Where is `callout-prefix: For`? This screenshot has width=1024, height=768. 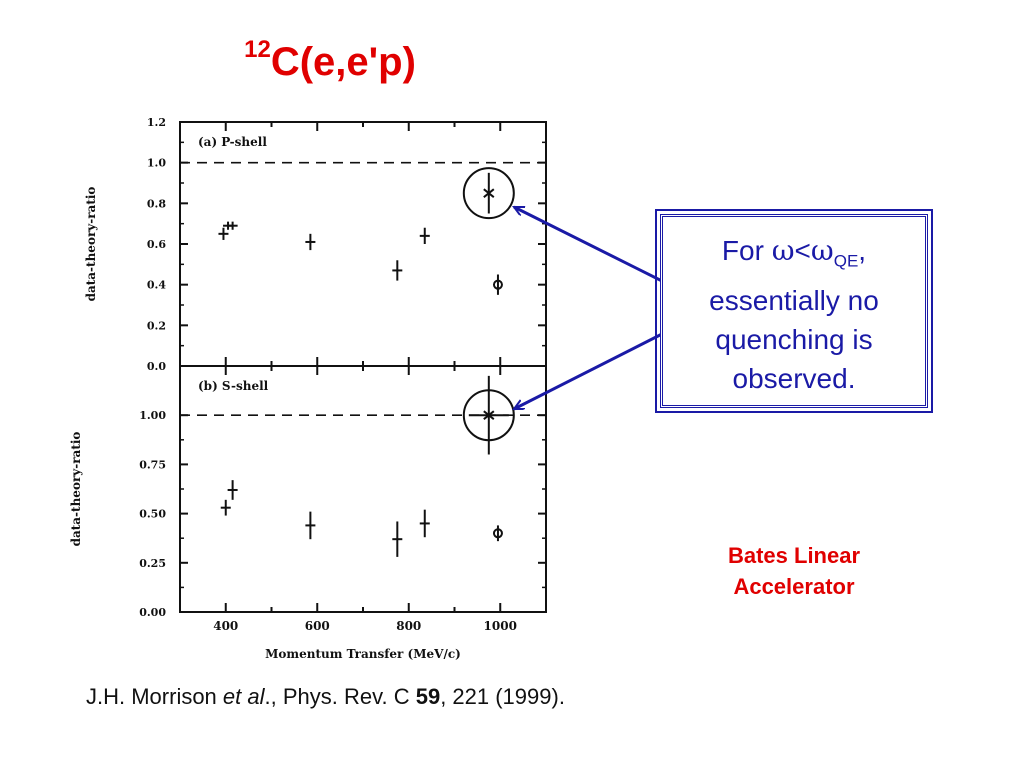
callout-prefix: For is located at coordinates (746, 250).